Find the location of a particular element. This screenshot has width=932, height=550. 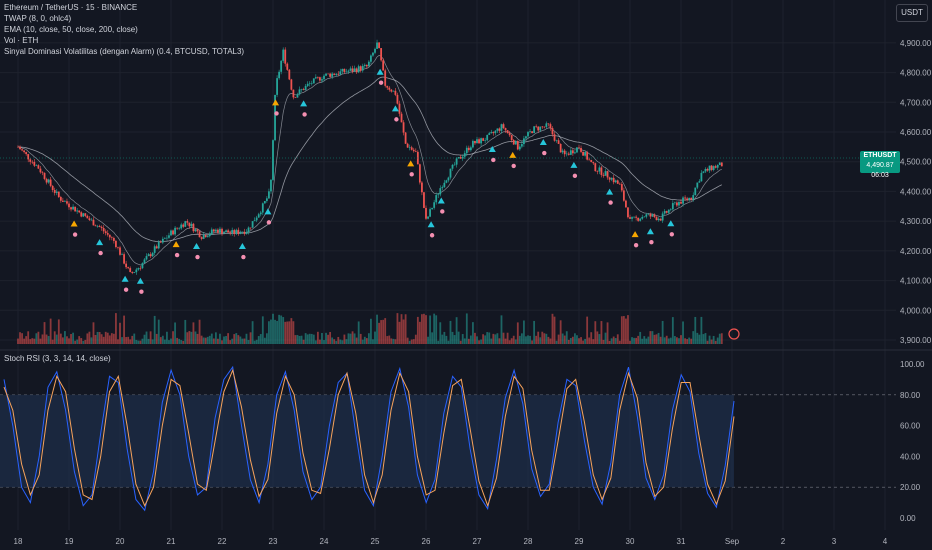

stoch-band-fill is located at coordinates (367, 441).